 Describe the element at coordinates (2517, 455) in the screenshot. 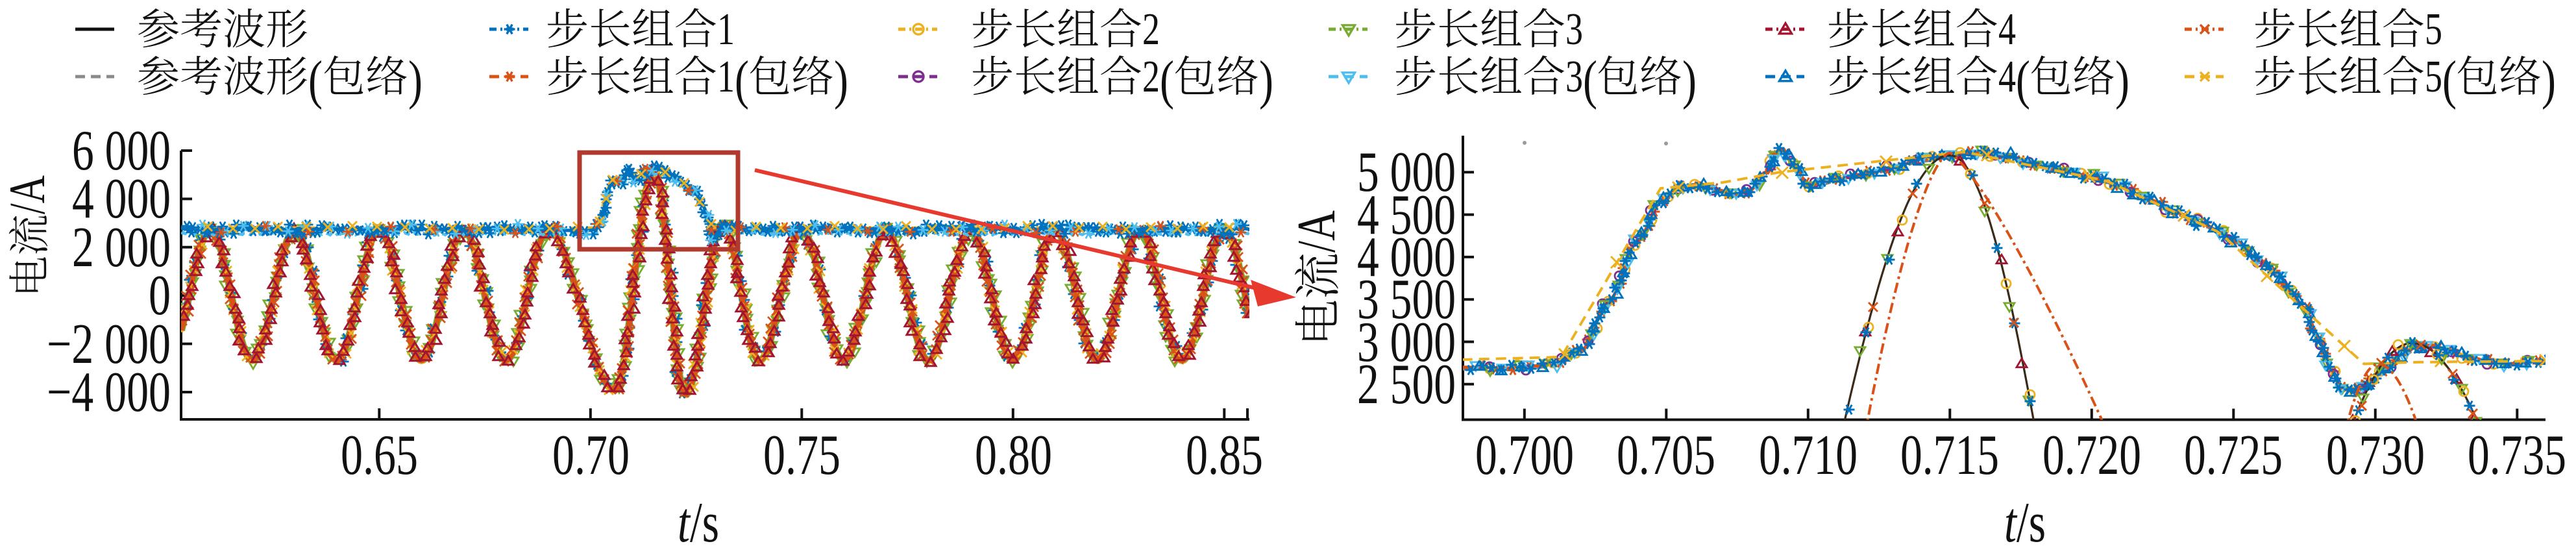

I see `svg-text: 0.735` at that location.